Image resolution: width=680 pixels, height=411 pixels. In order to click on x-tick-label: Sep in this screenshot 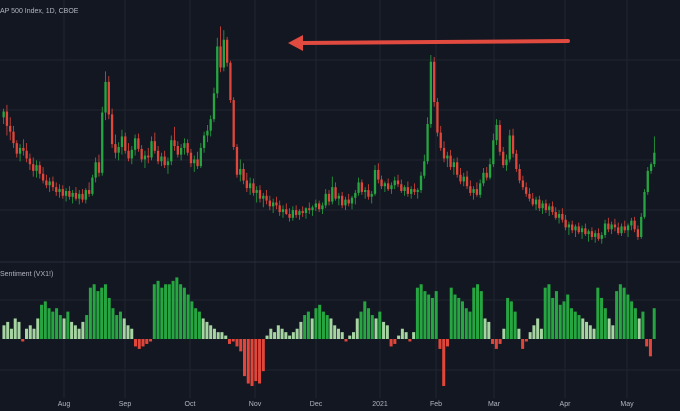, I will do `click(125, 404)`.